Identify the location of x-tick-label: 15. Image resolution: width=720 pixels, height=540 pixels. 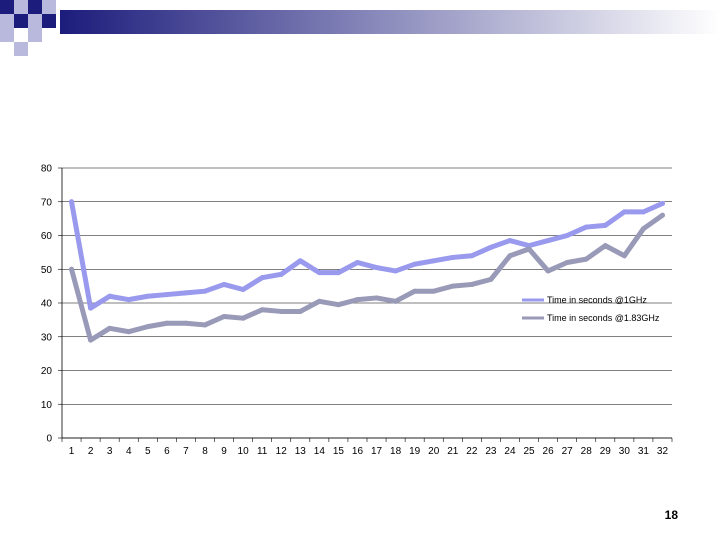
(339, 451).